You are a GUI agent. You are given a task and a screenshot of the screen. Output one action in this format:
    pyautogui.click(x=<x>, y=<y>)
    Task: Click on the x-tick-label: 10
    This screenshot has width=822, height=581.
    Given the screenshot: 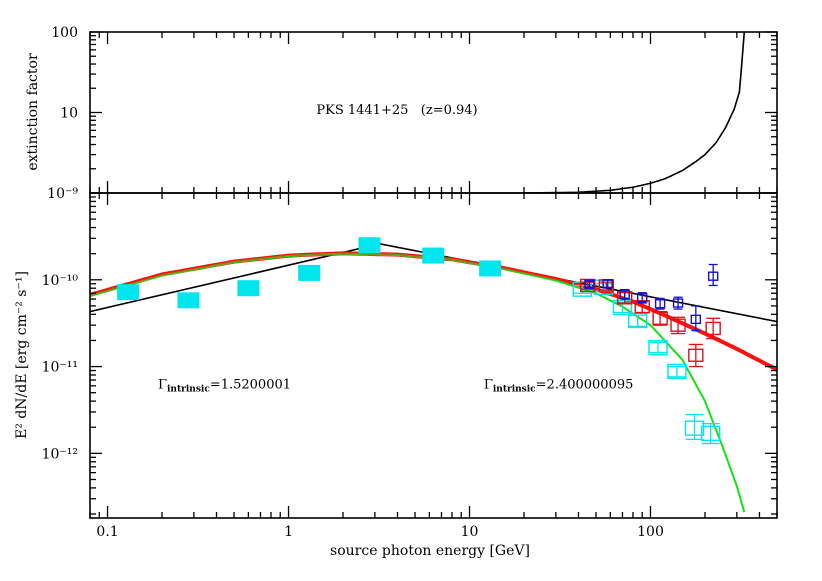 What is the action you would take?
    pyautogui.click(x=470, y=532)
    